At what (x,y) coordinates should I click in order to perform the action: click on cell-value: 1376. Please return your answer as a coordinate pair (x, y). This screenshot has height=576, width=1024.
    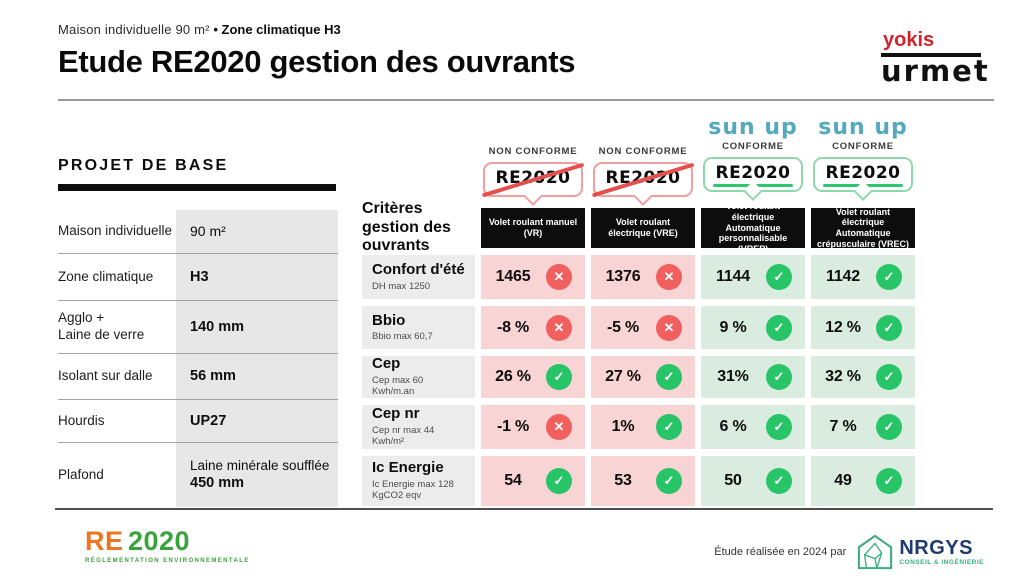
    Looking at the image, I should click on (623, 276).